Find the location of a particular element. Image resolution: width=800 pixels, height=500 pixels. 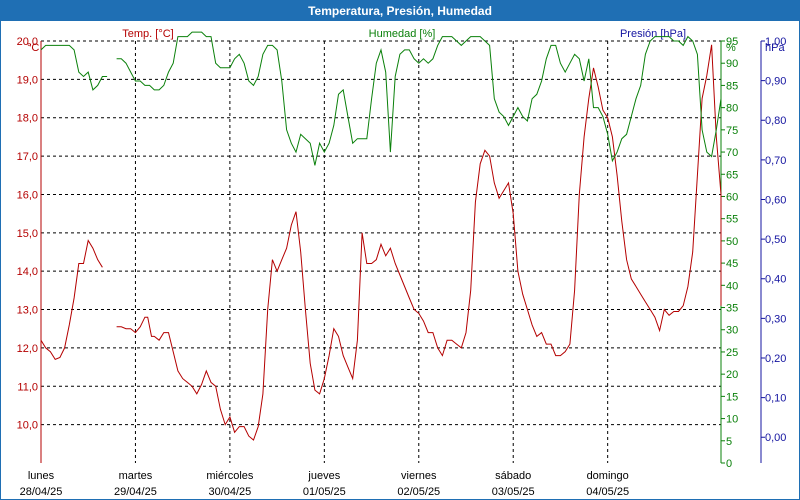

x-tick-date-label: 02/05/25 is located at coordinates (418, 492).